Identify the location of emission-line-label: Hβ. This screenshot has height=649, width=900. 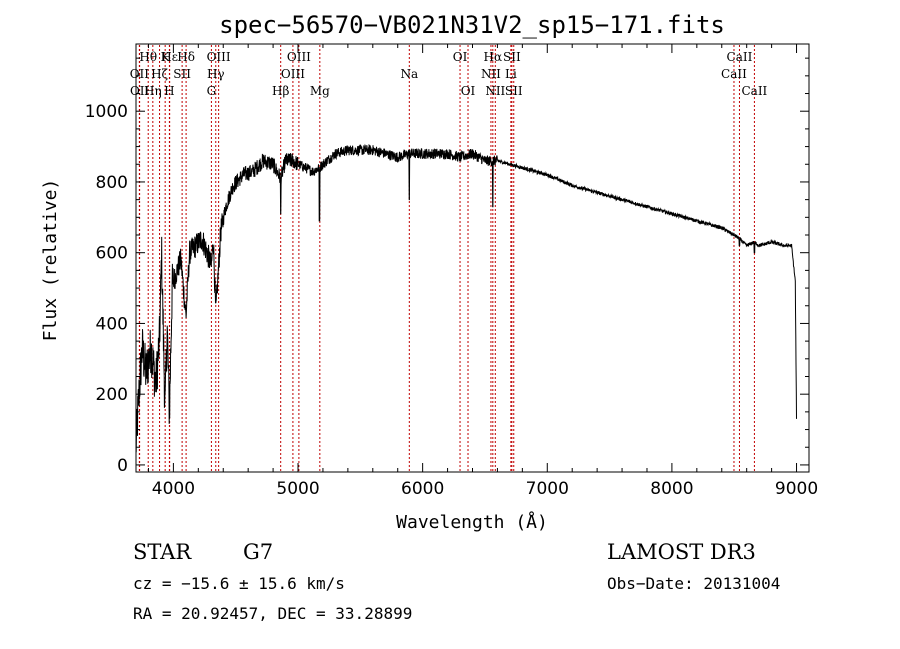
(280, 91).